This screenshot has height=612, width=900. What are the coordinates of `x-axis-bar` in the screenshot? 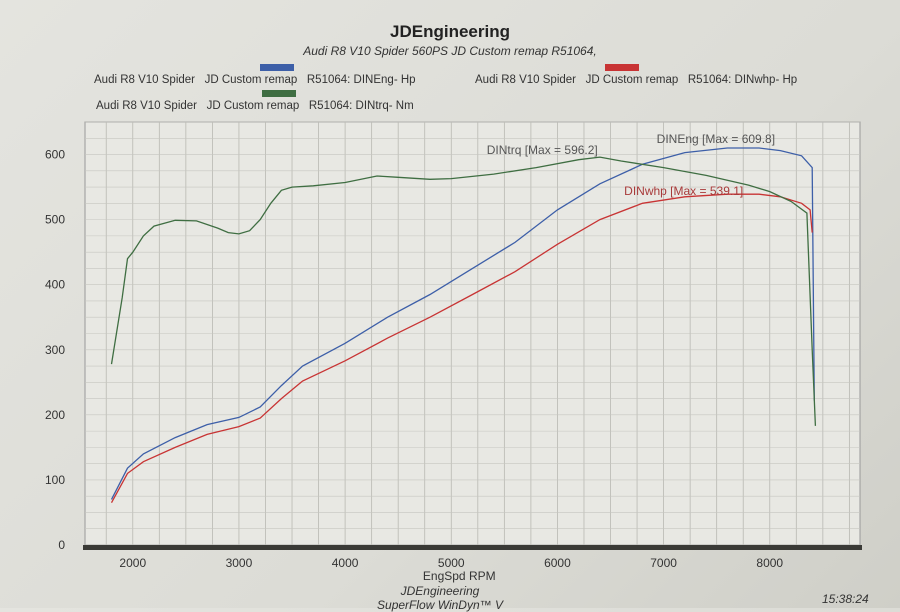 It's located at (472, 547).